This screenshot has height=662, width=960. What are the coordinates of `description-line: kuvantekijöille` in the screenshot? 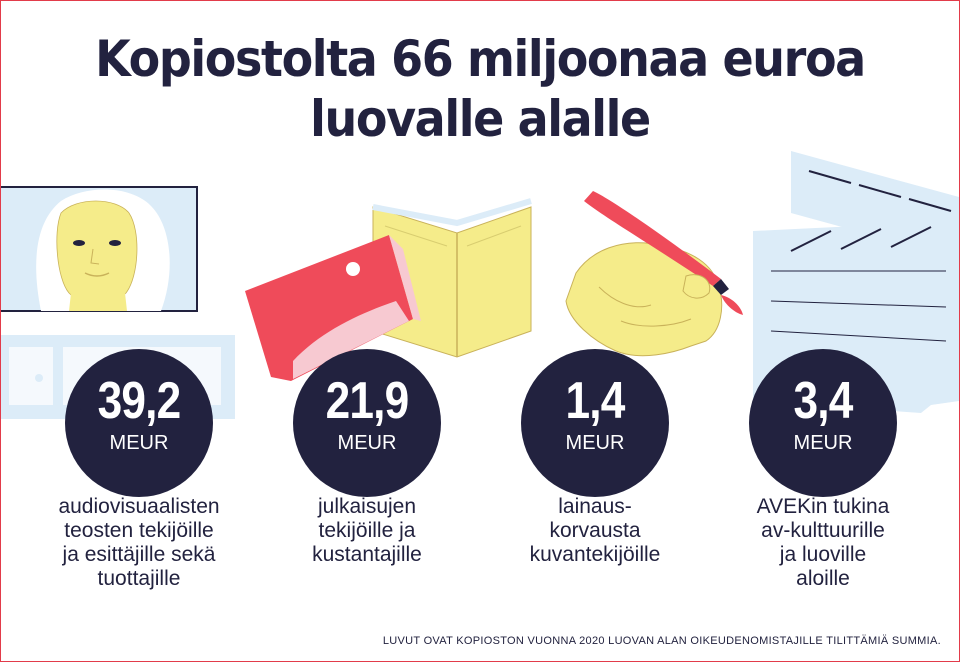 It's located at (595, 554).